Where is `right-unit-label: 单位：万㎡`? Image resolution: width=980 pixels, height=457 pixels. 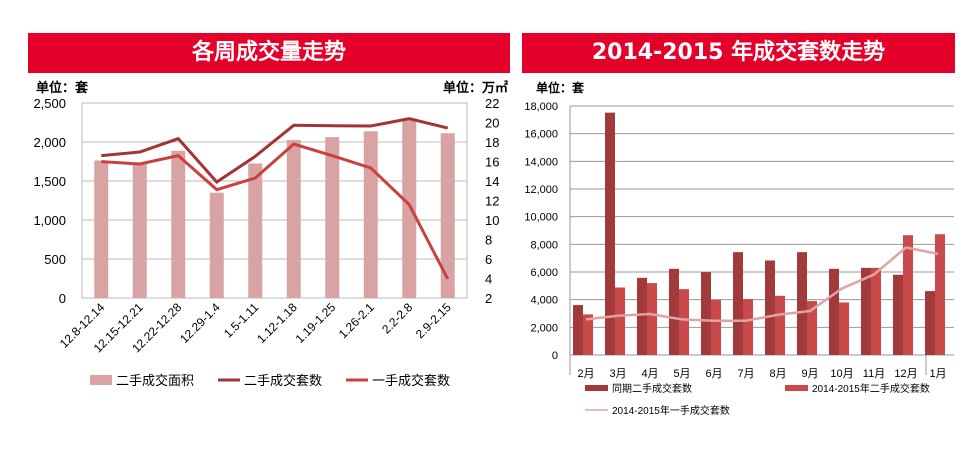 right-unit-label: 单位：万㎡ is located at coordinates (475, 87).